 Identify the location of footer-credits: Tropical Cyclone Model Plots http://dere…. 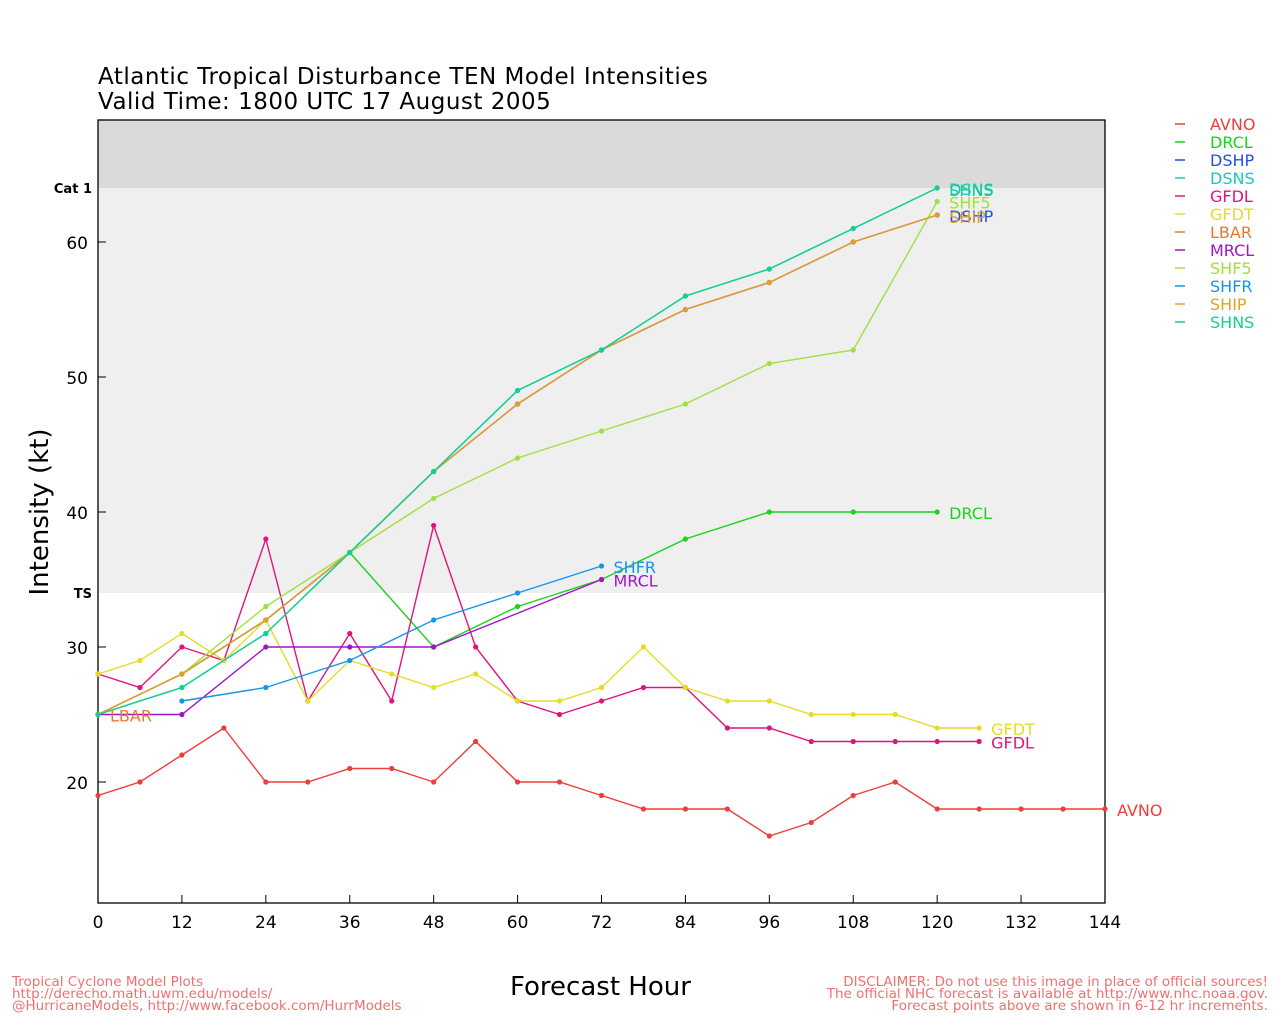
(207, 993).